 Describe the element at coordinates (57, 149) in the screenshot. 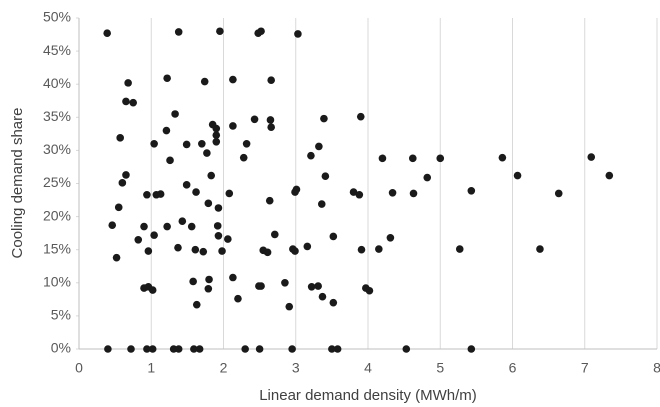

I see `y-tick-label: 30%` at that location.